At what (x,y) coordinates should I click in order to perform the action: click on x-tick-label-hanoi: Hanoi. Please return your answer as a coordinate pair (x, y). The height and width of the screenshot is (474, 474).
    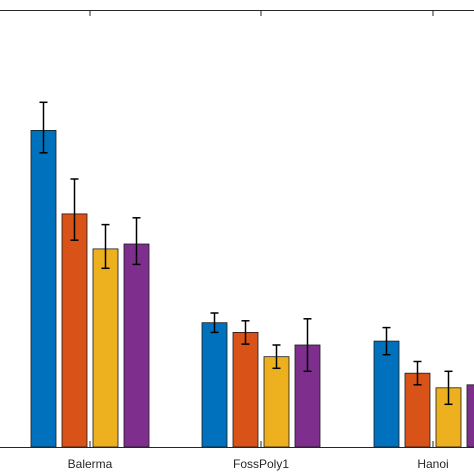
    Looking at the image, I should click on (432, 464).